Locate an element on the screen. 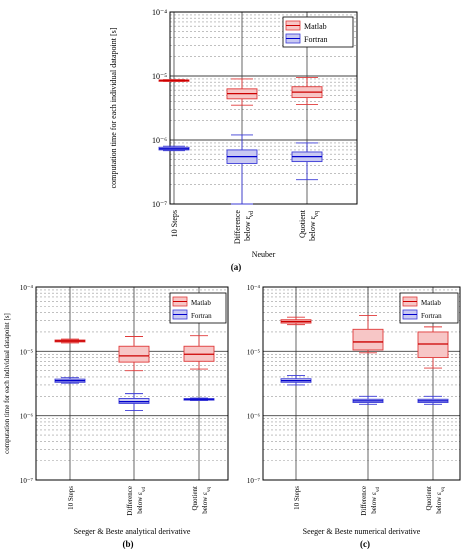 Image resolution: width=474 pixels, height=554 pixels. x-axis-label: Neuber is located at coordinates (264, 254).